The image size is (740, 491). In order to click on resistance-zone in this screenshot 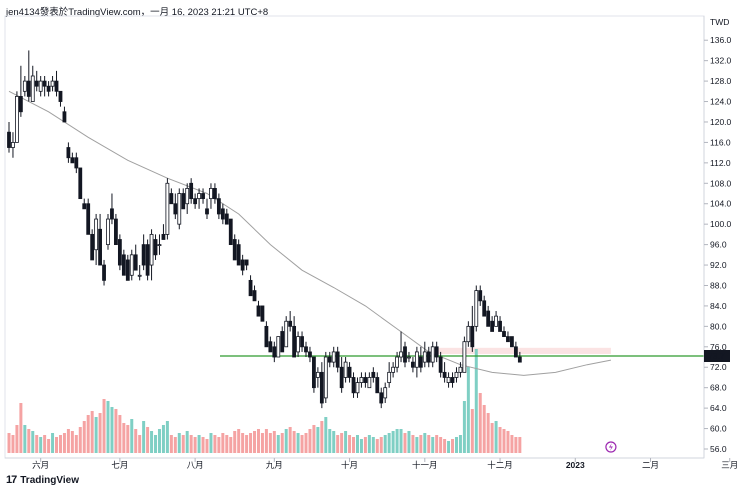, I will do `click(521, 350)`.